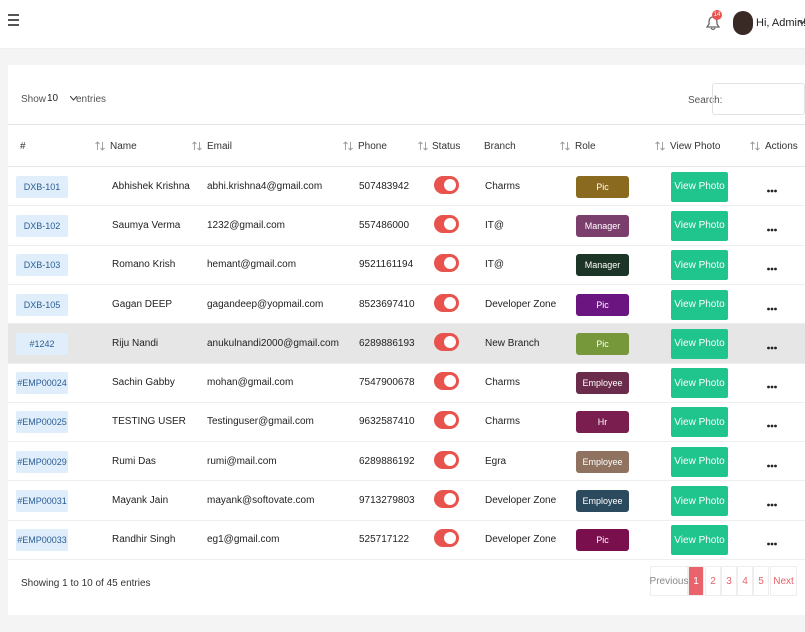  What do you see at coordinates (42, 265) in the screenshot?
I see `employee-id: DXB-103` at bounding box center [42, 265].